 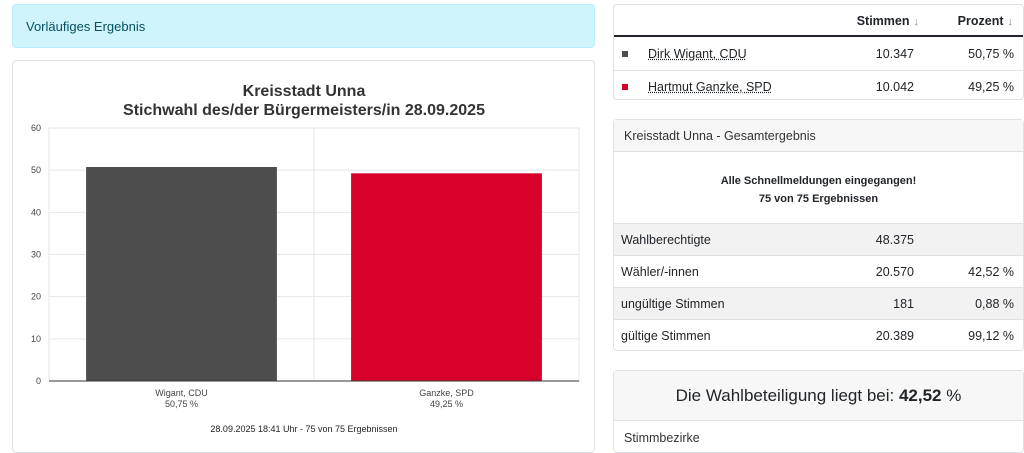 What do you see at coordinates (181, 393) in the screenshot?
I see `x-tick-label: Wigant, CDU` at bounding box center [181, 393].